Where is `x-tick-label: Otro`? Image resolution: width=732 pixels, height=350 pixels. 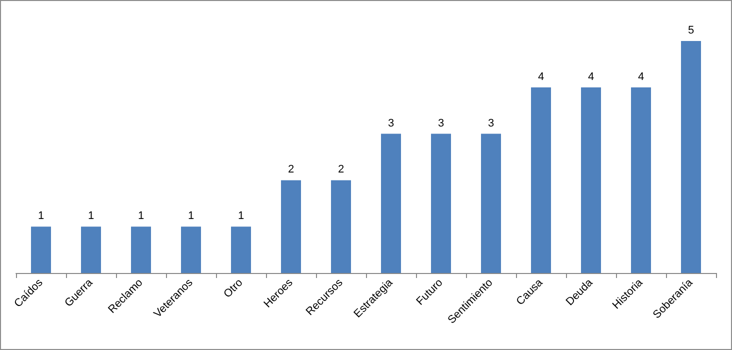
x-tick-label: Otro is located at coordinates (234, 288).